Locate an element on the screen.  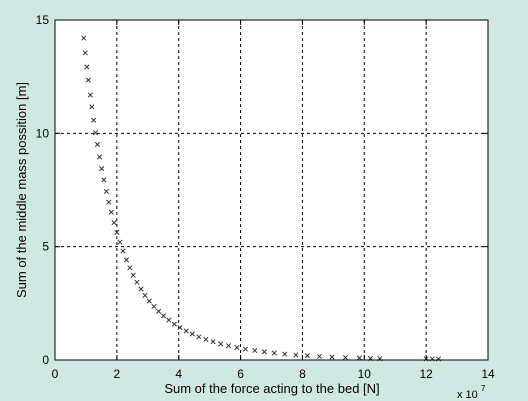
x-axis-label: Sum of the force acting to the bed [N] is located at coordinates (271, 388).